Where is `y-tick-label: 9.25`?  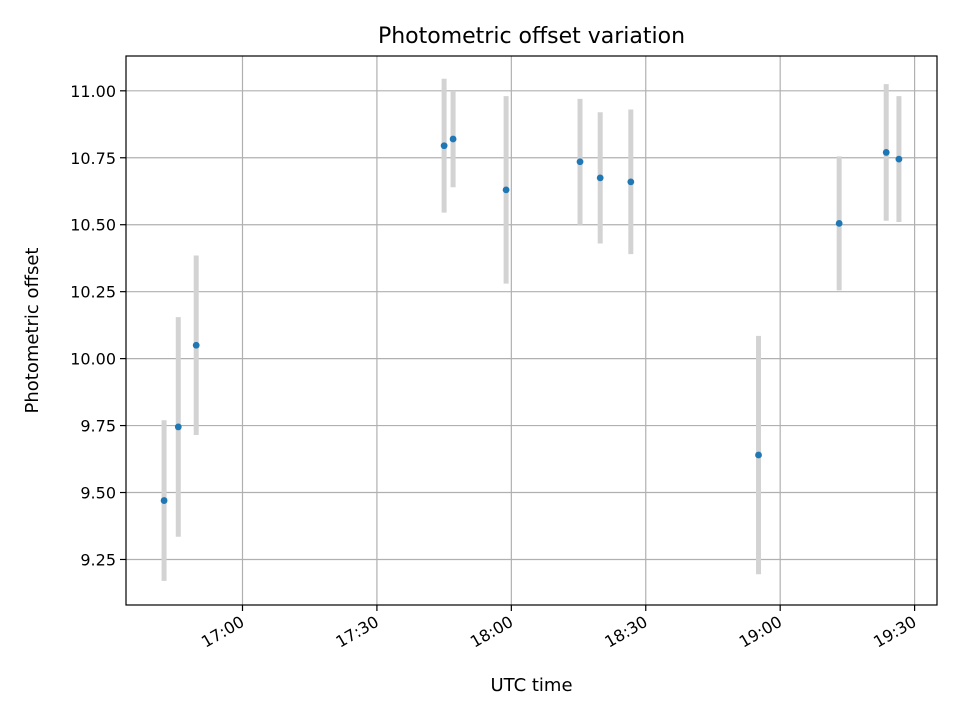
y-tick-label: 9.25 is located at coordinates (98, 559).